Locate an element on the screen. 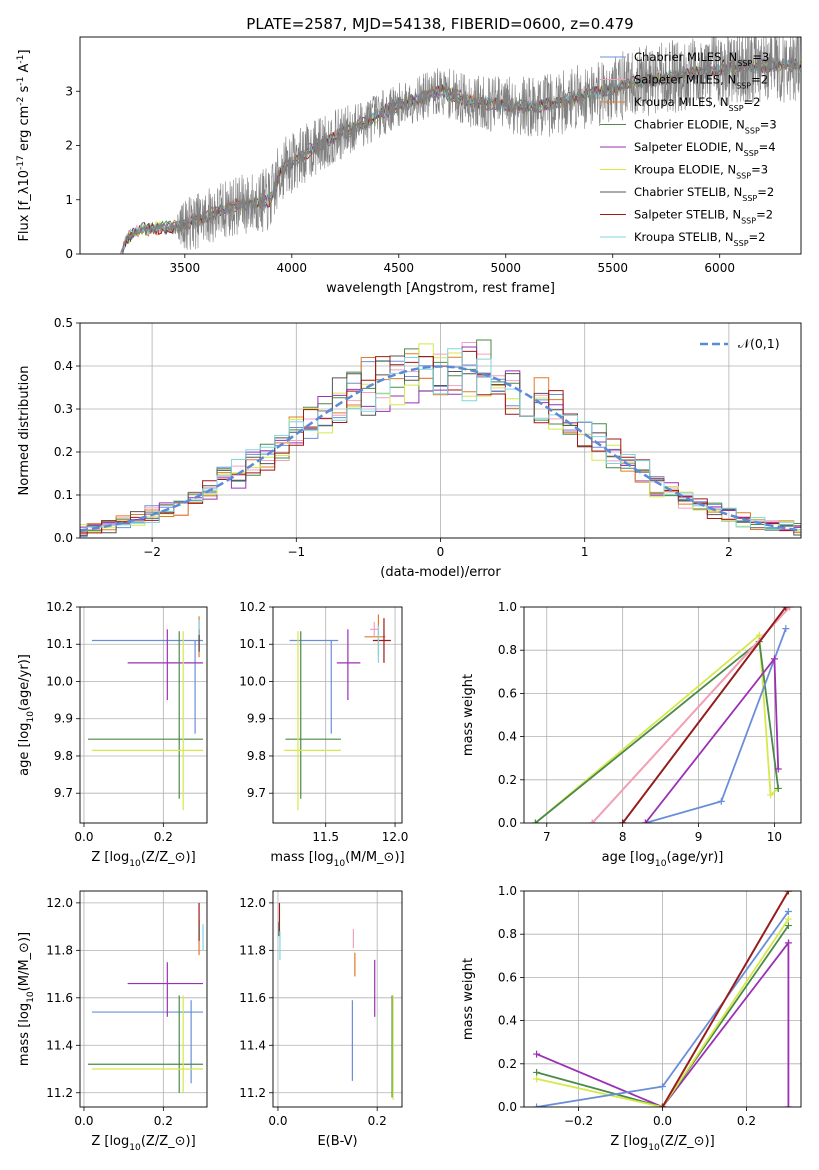 The height and width of the screenshot is (1170, 819). x-tick-label: 9 is located at coordinates (699, 837).